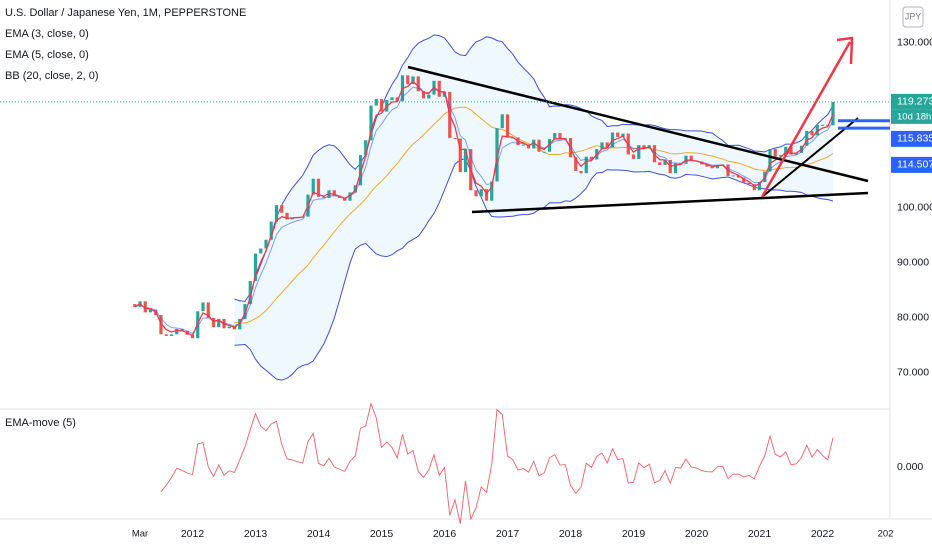 Image resolution: width=932 pixels, height=555 pixels. I want to click on currency-box, so click(913, 17).